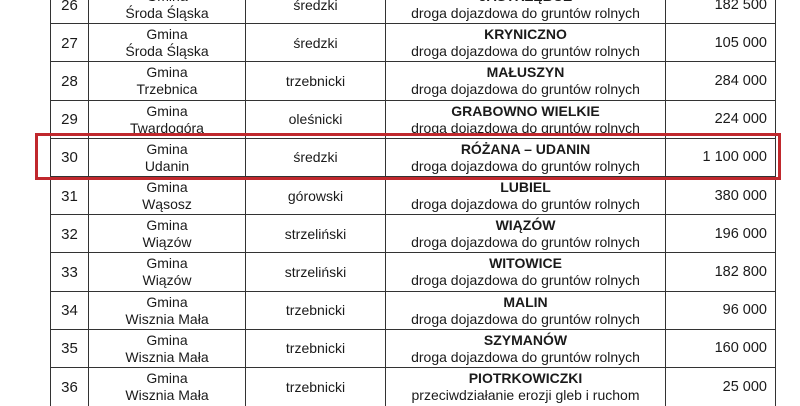 The width and height of the screenshot is (800, 406). What do you see at coordinates (69, 12) in the screenshot?
I see `row-number: 26` at bounding box center [69, 12].